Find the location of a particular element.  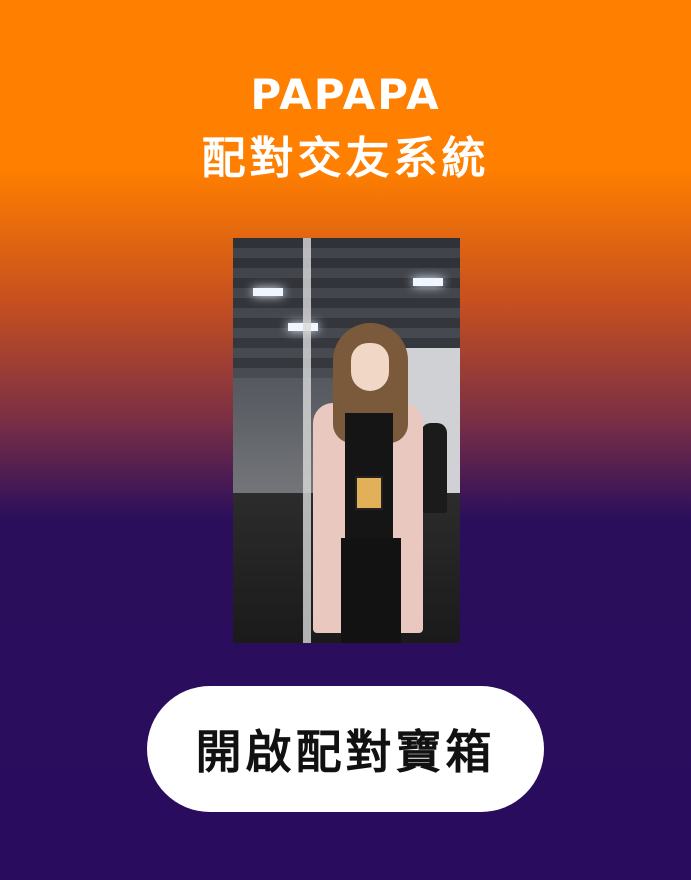

photo-person-pants is located at coordinates (371, 590).